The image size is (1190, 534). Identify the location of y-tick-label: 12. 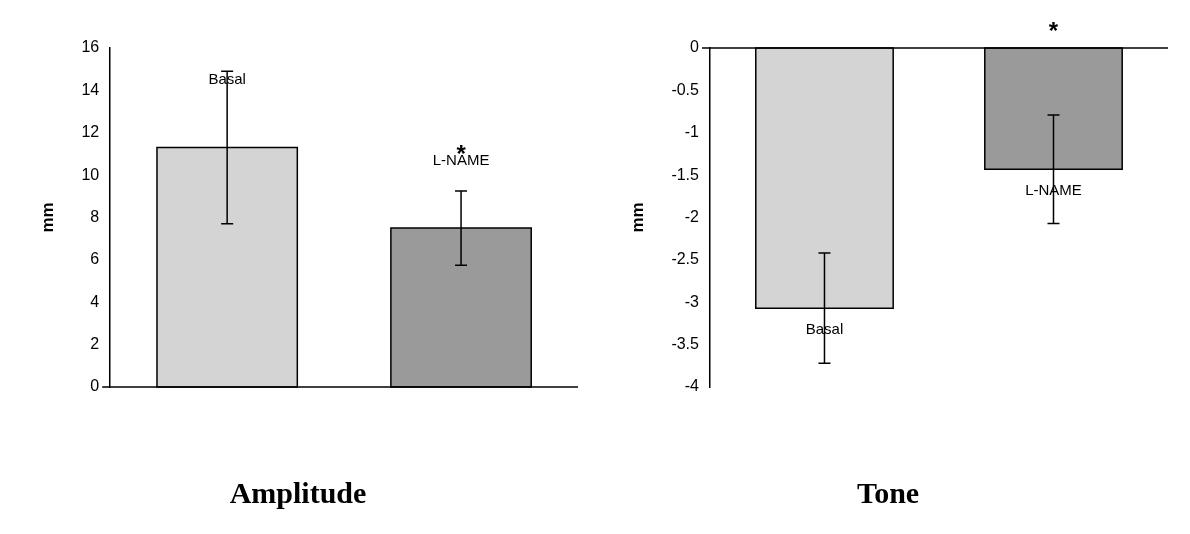
(90, 132).